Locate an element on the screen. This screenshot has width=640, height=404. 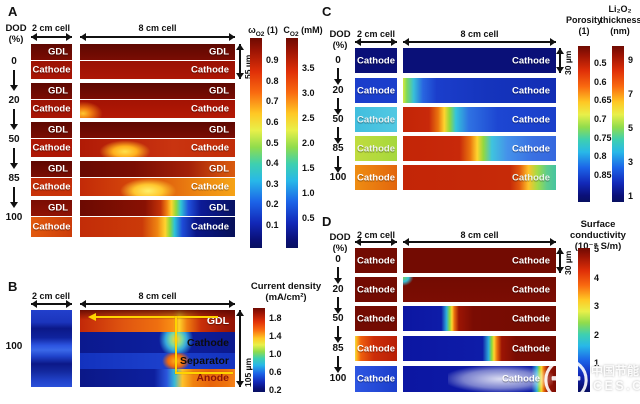
c-2cm-map-dod20: Cathode is located at coordinates (376, 90).